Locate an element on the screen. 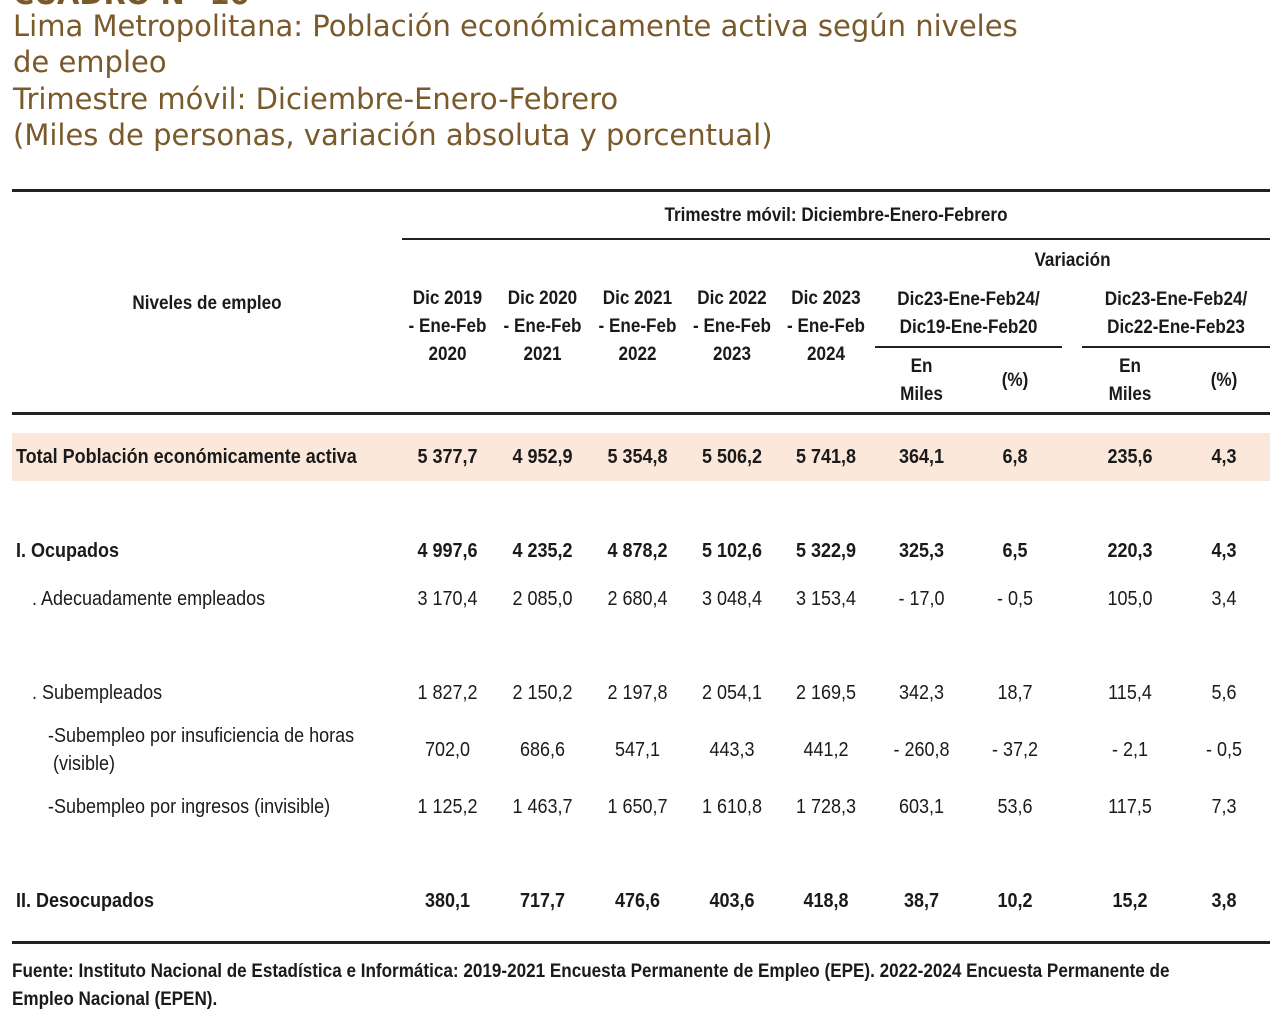  period-header-0: - Ene-Feb is located at coordinates (447, 326).